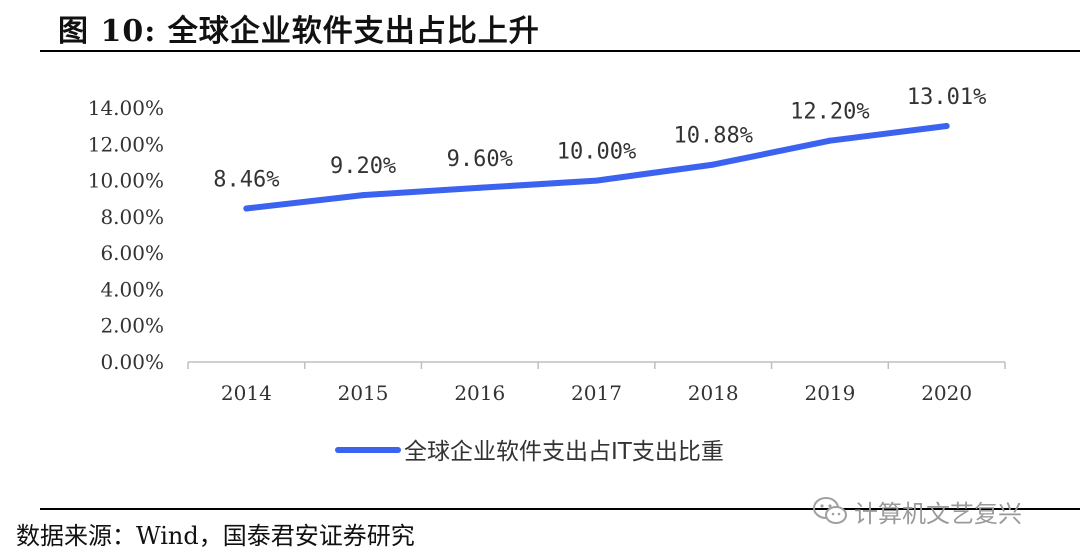 The height and width of the screenshot is (560, 1080). Describe the element at coordinates (479, 393) in the screenshot. I see `x-tick-label: 2016` at that location.